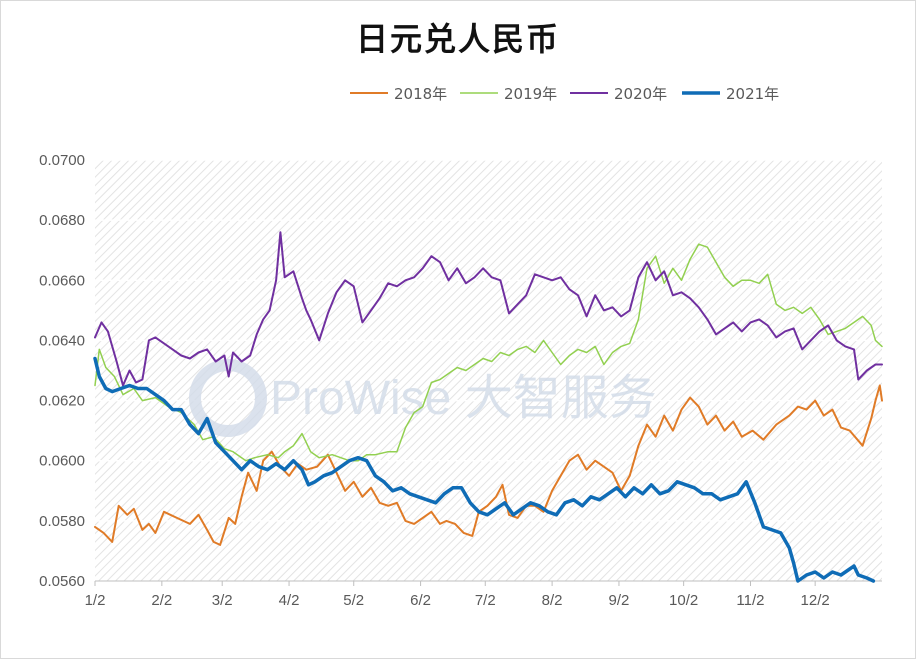 This screenshot has width=916, height=659. Describe the element at coordinates (95, 600) in the screenshot. I see `x-tick-label: 1/2` at that location.